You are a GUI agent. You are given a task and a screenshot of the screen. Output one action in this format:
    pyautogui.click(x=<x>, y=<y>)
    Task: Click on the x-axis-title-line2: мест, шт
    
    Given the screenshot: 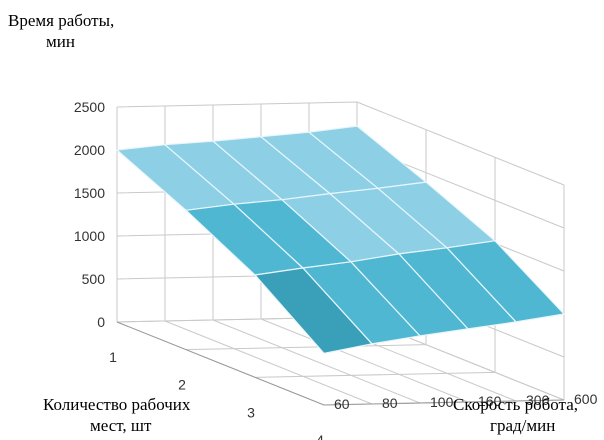 What is the action you would take?
    pyautogui.click(x=121, y=425)
    